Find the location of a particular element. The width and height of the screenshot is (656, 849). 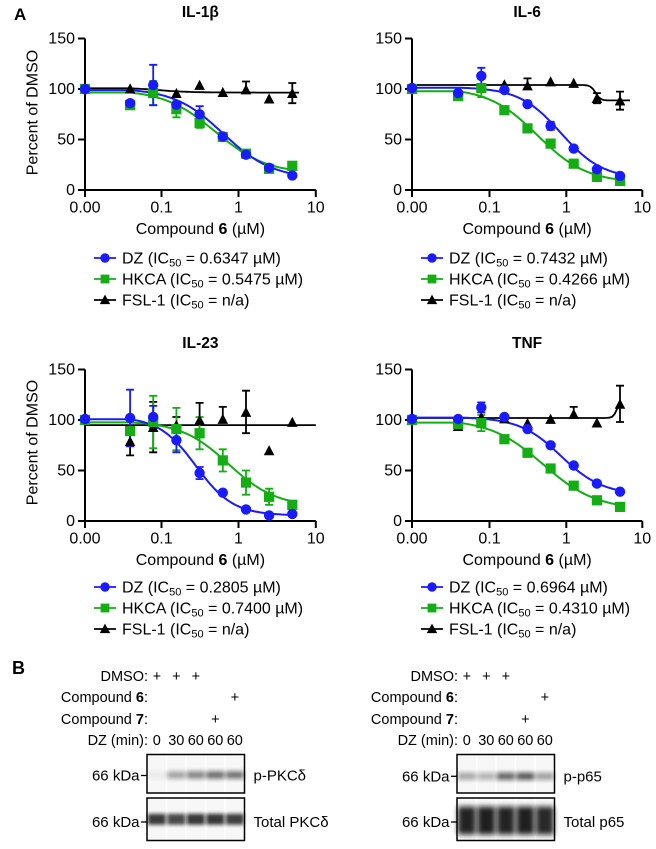

svg-text: p-PKCδ is located at coordinates (280, 776).